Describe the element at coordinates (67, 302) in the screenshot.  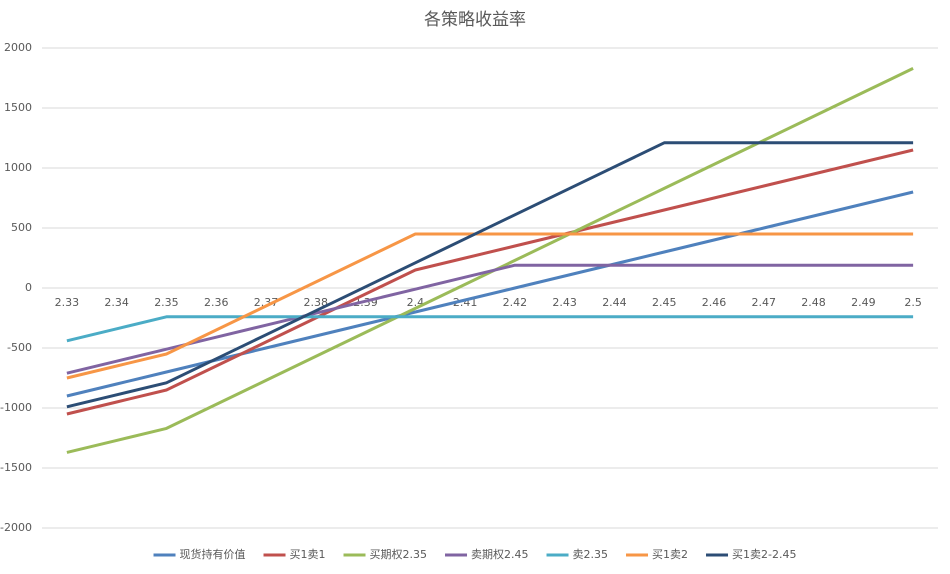
I see `x-tick-label: 2.33` at that location.